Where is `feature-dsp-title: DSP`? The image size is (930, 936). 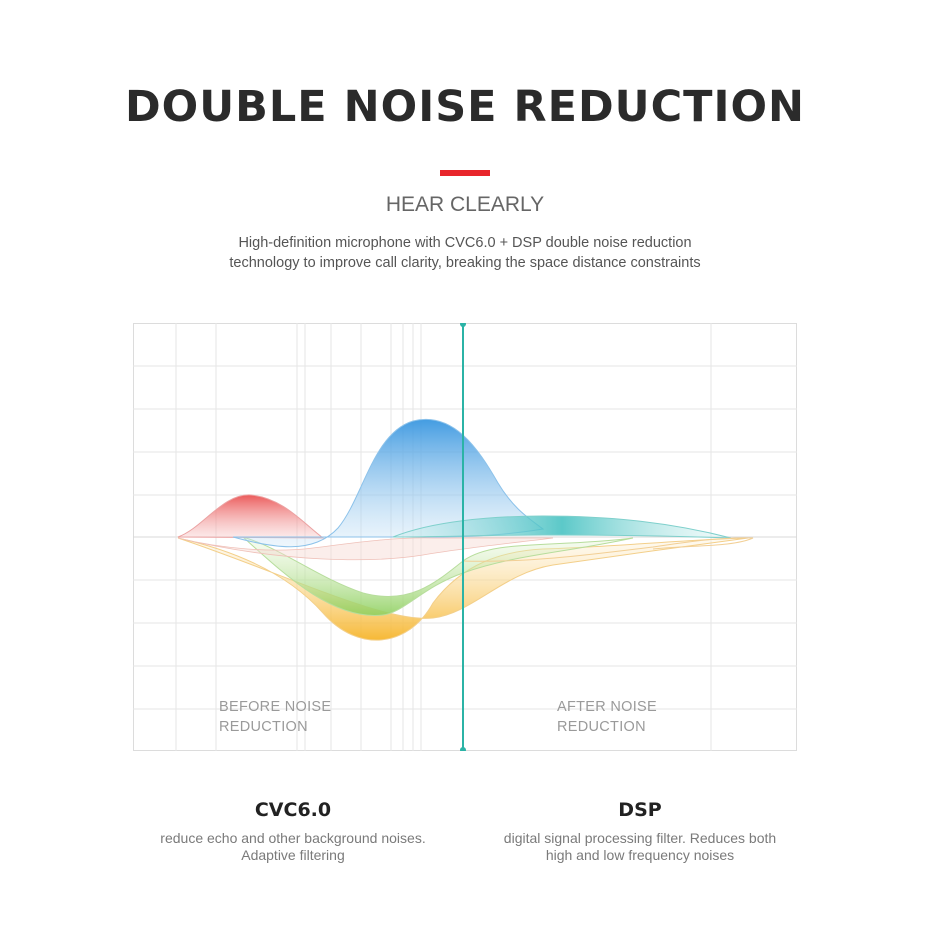
feature-dsp-title: DSP is located at coordinates (640, 810).